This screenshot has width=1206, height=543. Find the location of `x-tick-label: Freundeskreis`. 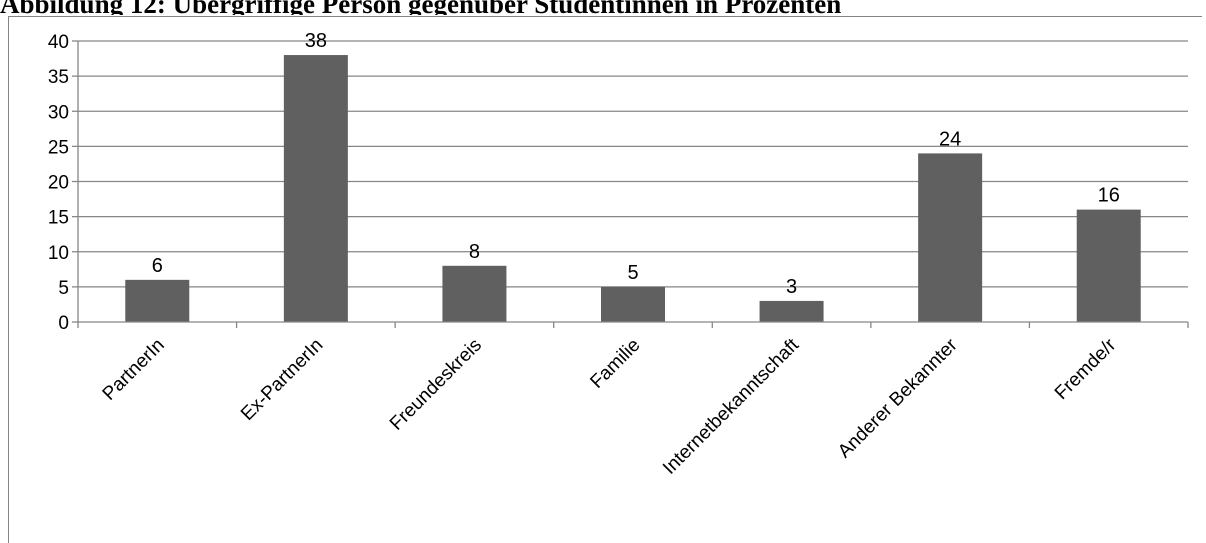

x-tick-label: Freundeskreis is located at coordinates (436, 385).